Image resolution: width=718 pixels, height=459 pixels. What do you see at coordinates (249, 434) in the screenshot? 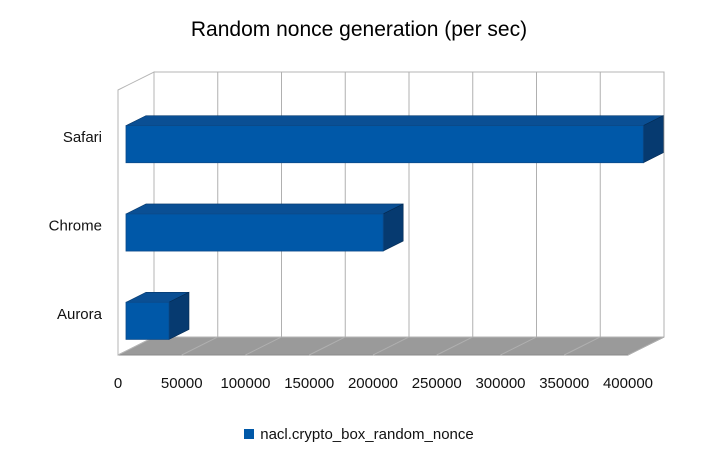
I see `legend-swatch` at bounding box center [249, 434].